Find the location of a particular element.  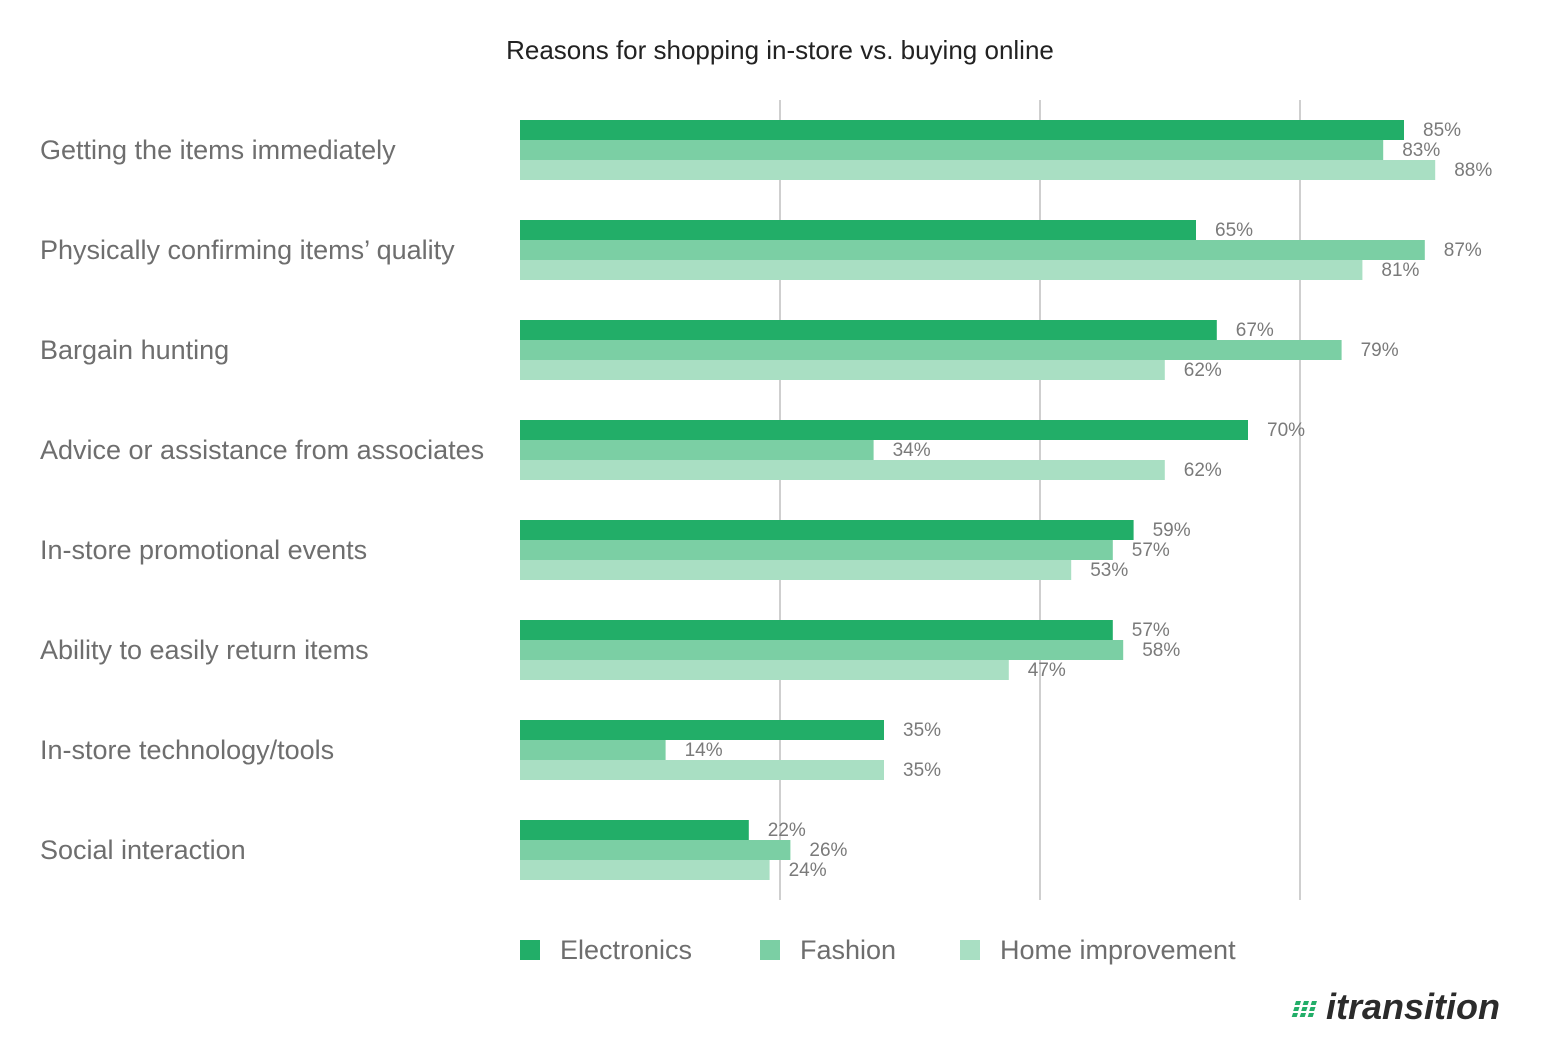

itransition-logo: itransition is located at coordinates (1395, 1006).